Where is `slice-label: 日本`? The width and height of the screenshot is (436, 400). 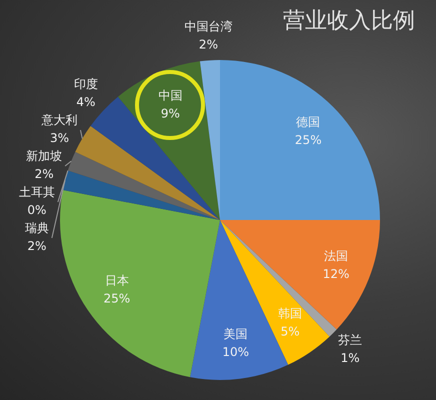 slice-label: 日本 is located at coordinates (116, 280).